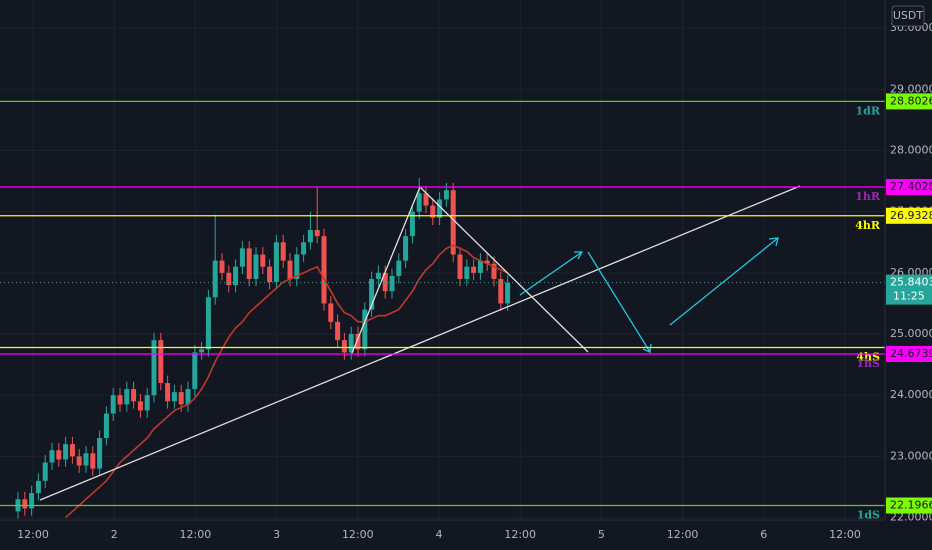 Image resolution: width=932 pixels, height=550 pixels. Describe the element at coordinates (911, 394) in the screenshot. I see `y-tick-label: 24.0000` at that location.